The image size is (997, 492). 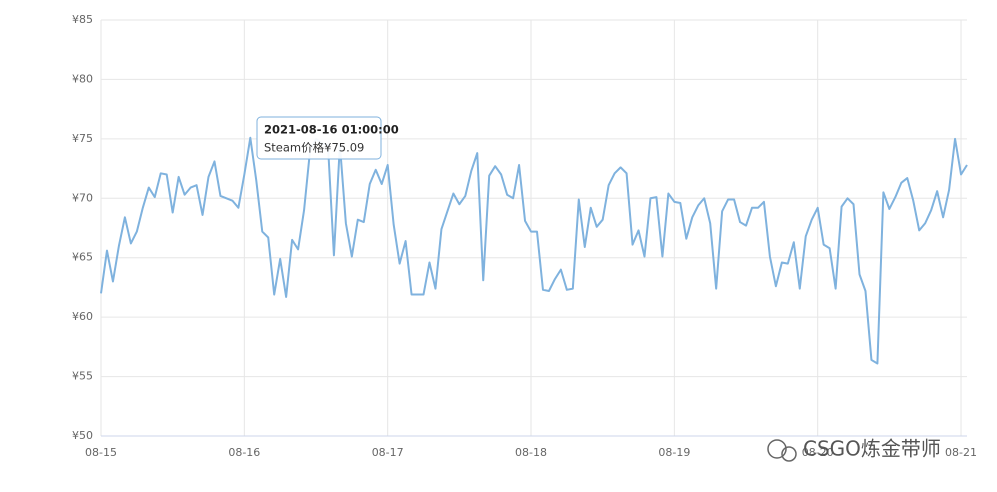 What do you see at coordinates (331, 130) in the screenshot?
I see `tooltip-title: 2021-08-16 01:00:00` at bounding box center [331, 130].